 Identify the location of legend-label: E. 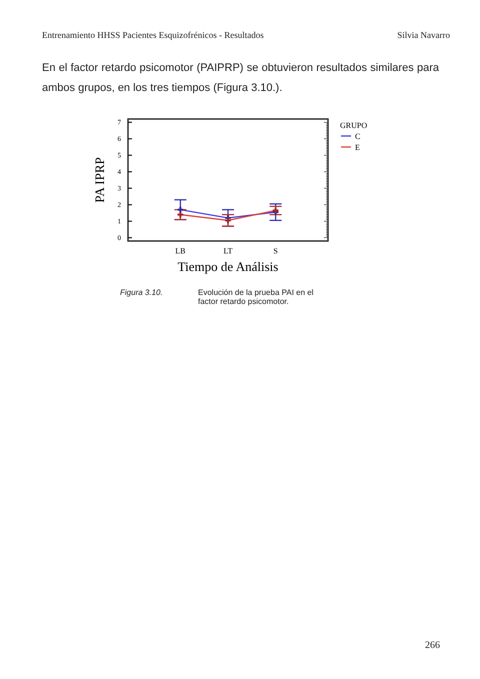
(357, 147).